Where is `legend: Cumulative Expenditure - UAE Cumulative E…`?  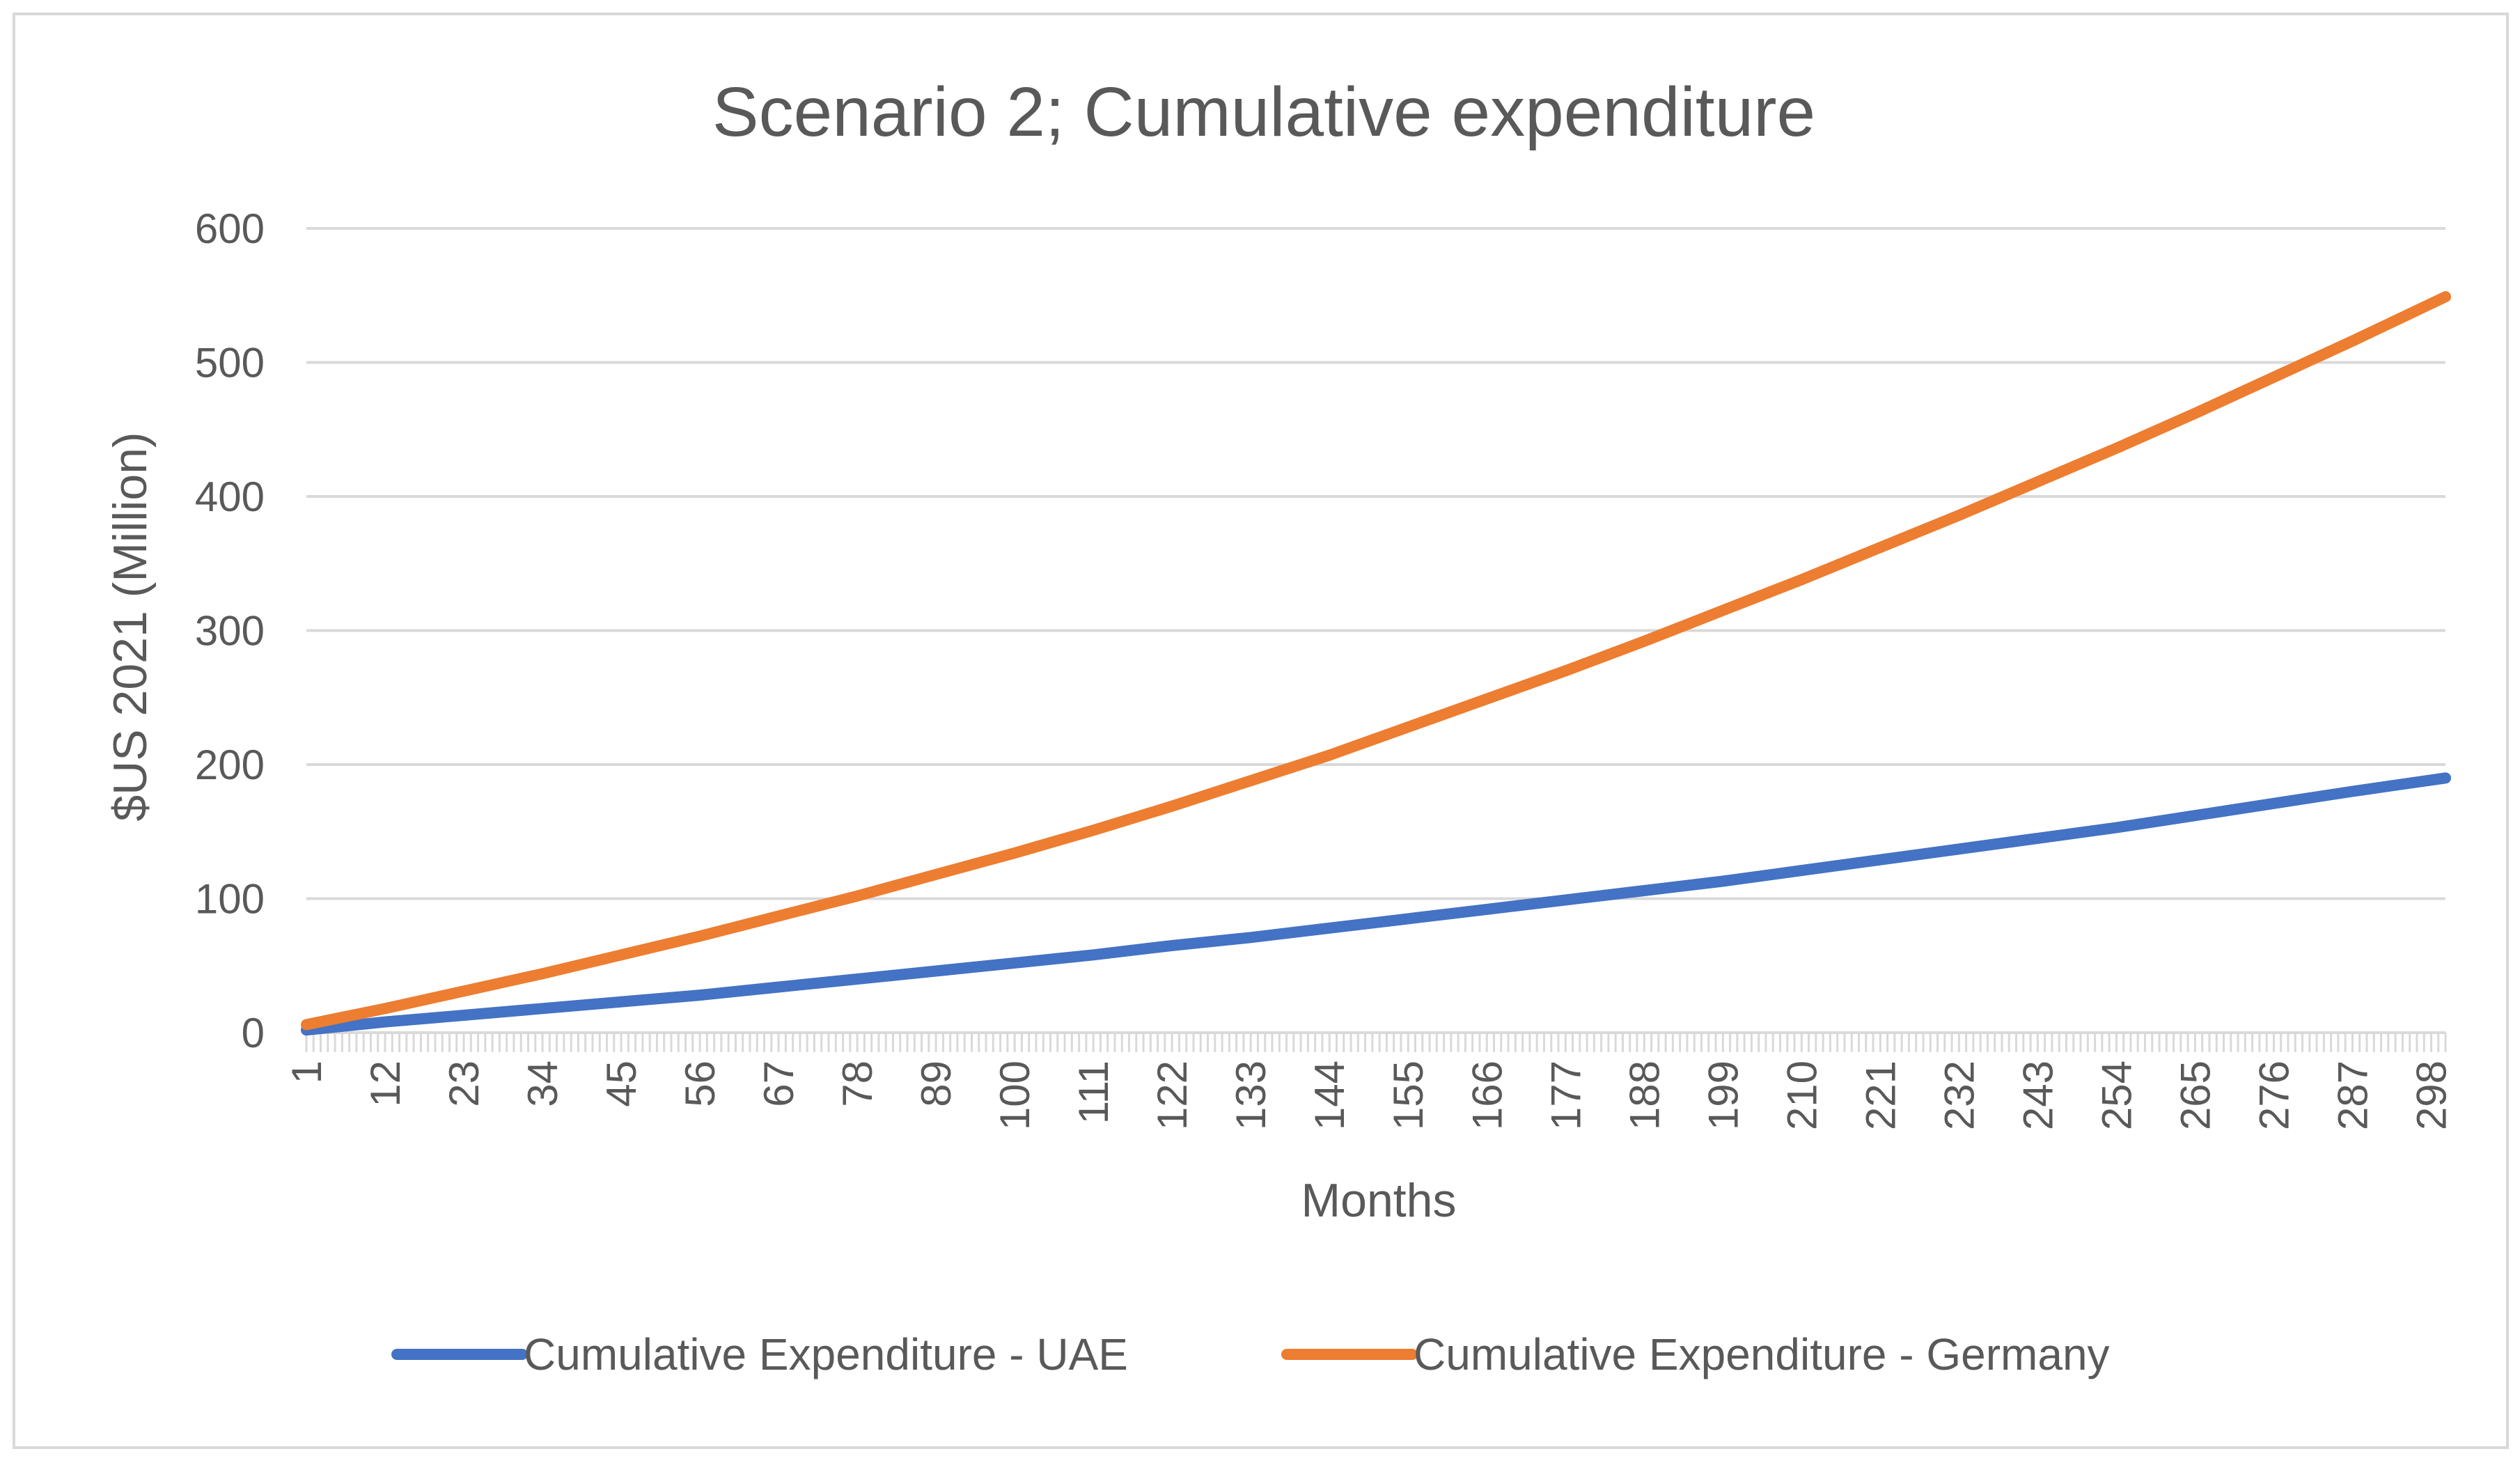
legend: Cumulative Expenditure - UAE Cumulative E… is located at coordinates (1250, 1354).